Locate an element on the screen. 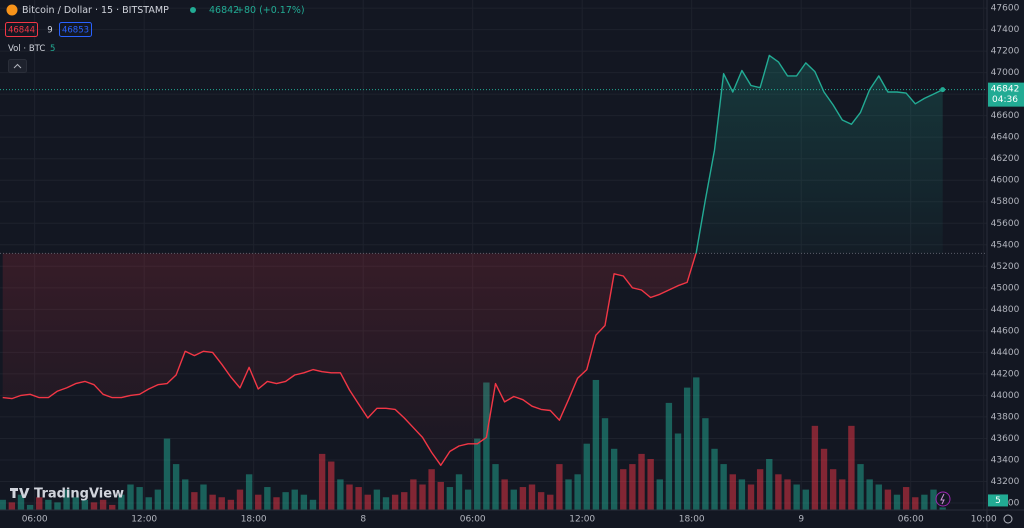  y-tick-label: 43600 is located at coordinates (1005, 439).